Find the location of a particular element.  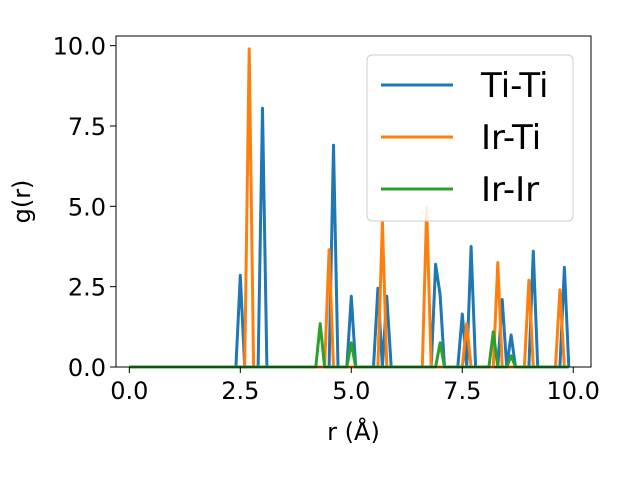

y-axis-label: g(r) is located at coordinates (22, 202).